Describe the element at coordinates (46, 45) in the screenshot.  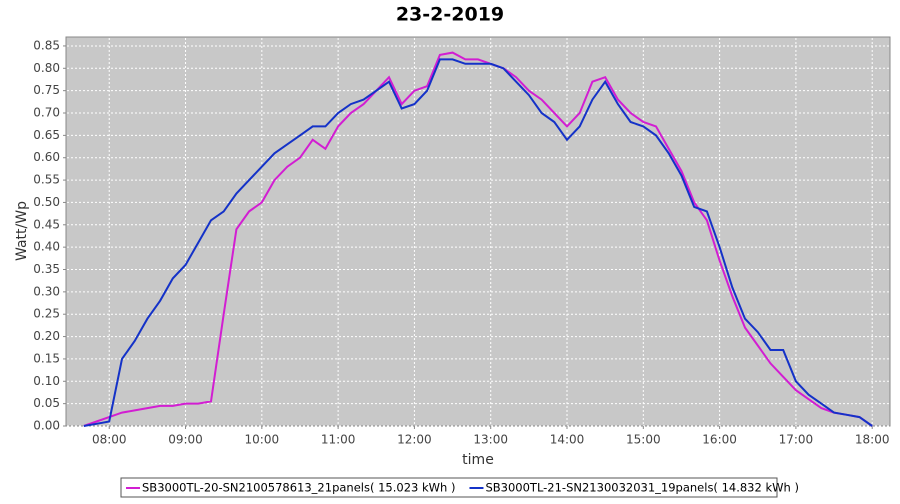
I see `y-tick-label: 0.85` at that location.